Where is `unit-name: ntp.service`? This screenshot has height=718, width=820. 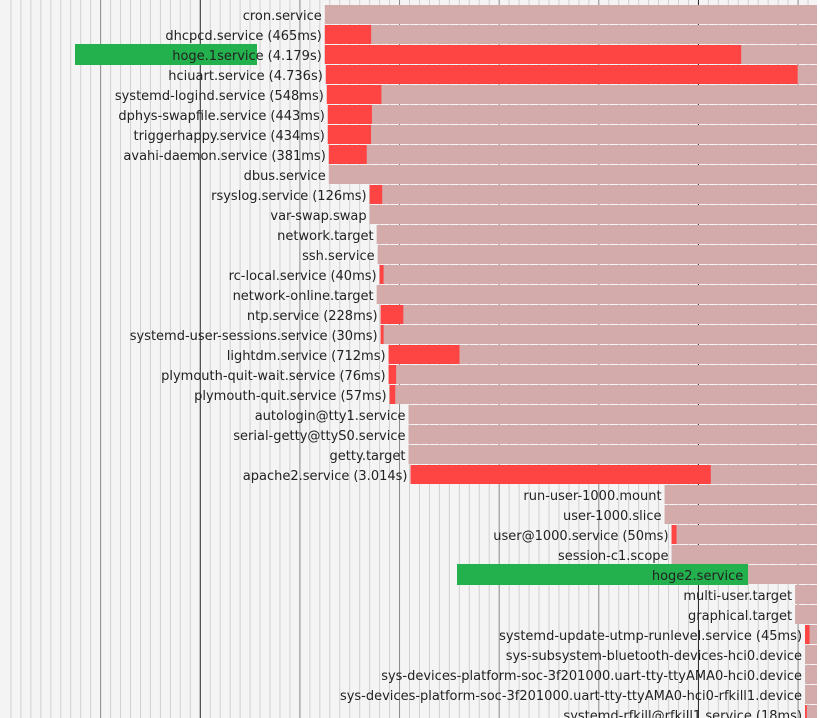 unit-name: ntp.service is located at coordinates (283, 316).